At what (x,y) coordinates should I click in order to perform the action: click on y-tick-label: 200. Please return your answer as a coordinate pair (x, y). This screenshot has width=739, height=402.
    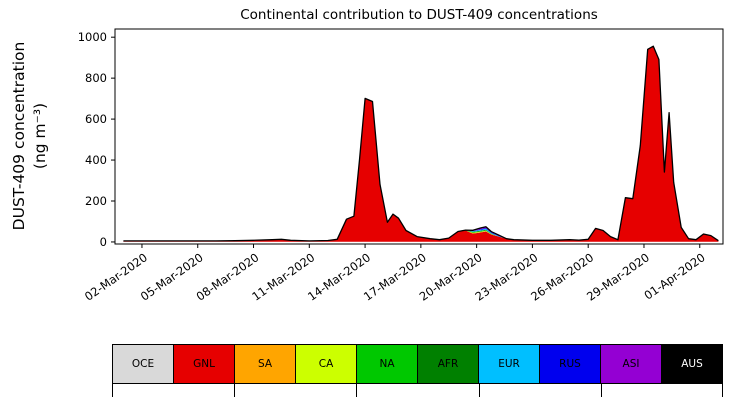
    Looking at the image, I should click on (96, 201).